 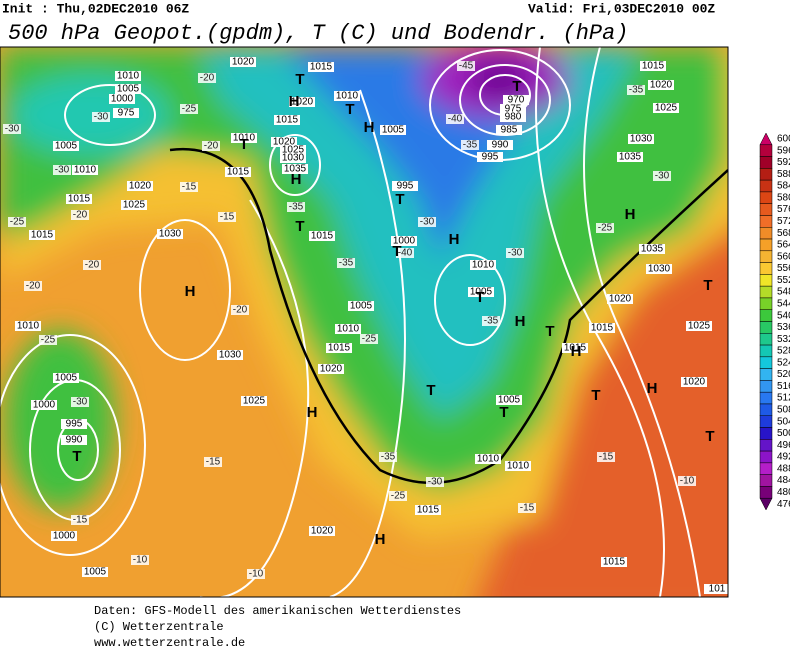 What do you see at coordinates (783, 480) in the screenshot?
I see `colorbar-label: 484` at bounding box center [783, 480].